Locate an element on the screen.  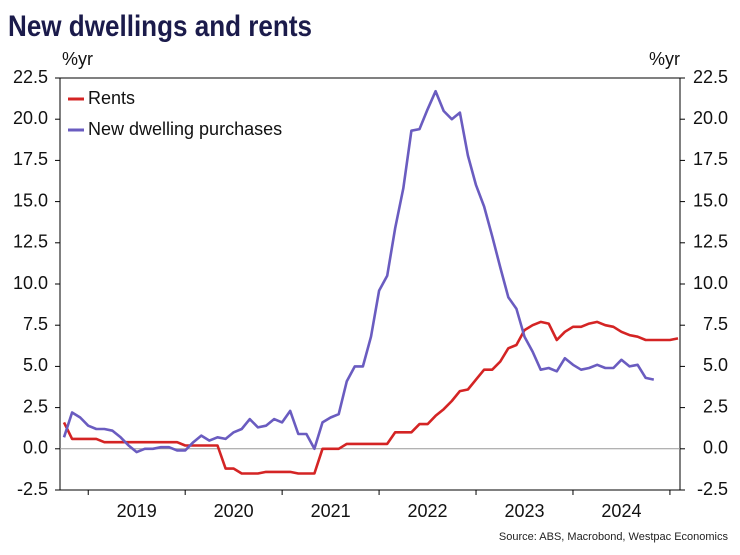
y-tick-label: 17.5 is located at coordinates (30, 159).